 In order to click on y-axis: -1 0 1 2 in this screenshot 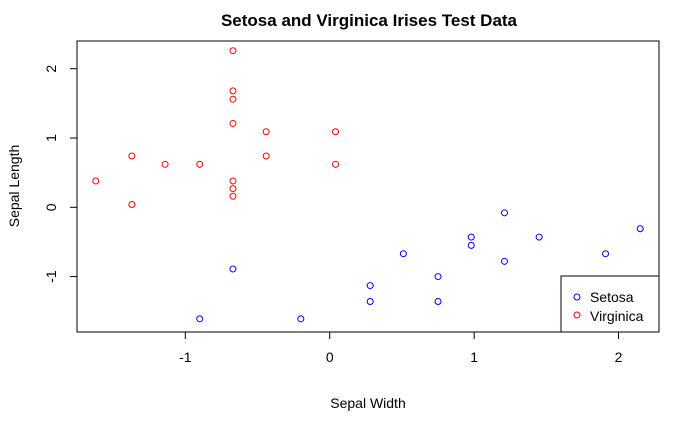, I will do `click(60, 174)`.